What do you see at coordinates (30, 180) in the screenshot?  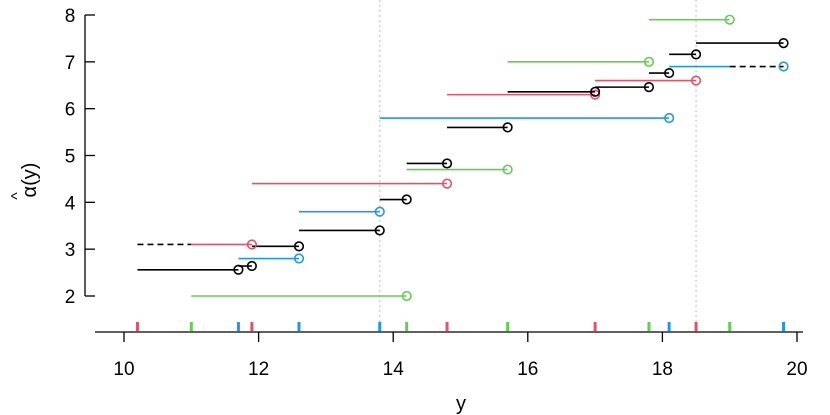 I see `y-axis-title-base: α(y)` at bounding box center [30, 180].